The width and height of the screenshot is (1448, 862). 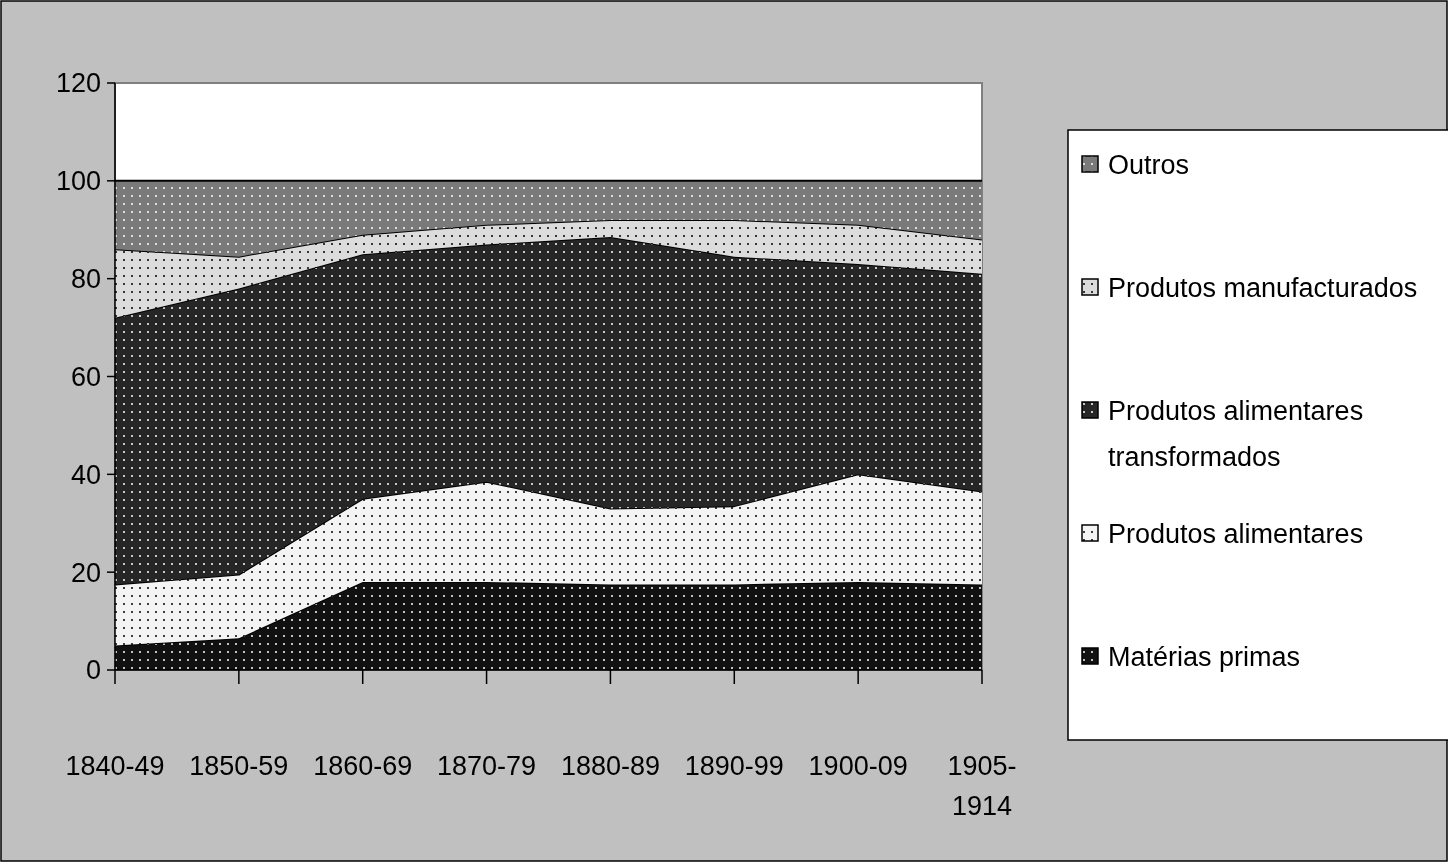 What do you see at coordinates (363, 766) in the screenshot?
I see `x-tick-label: 1860-69` at bounding box center [363, 766].